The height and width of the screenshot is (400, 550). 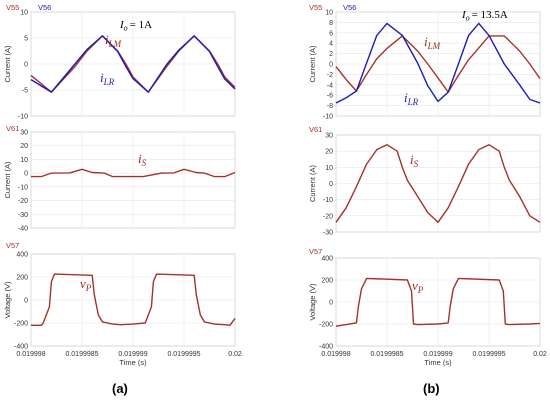 I want to click on chart-a-mid: 30 20 10 0 -10 -20 -30 -40 Current (A) V61 iS, so click(x=119, y=178).